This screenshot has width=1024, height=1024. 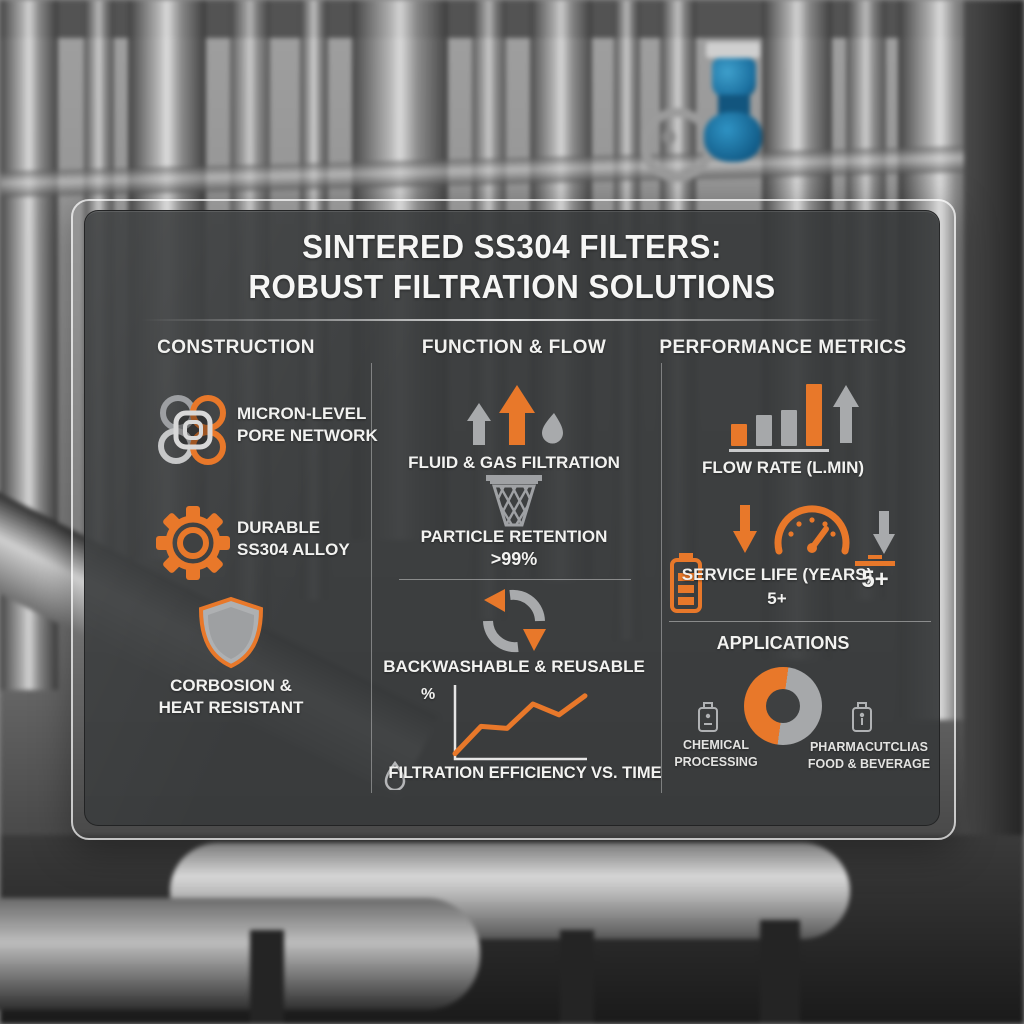 I want to click on applications-header: APPLICATIONS, so click(x=783, y=643).